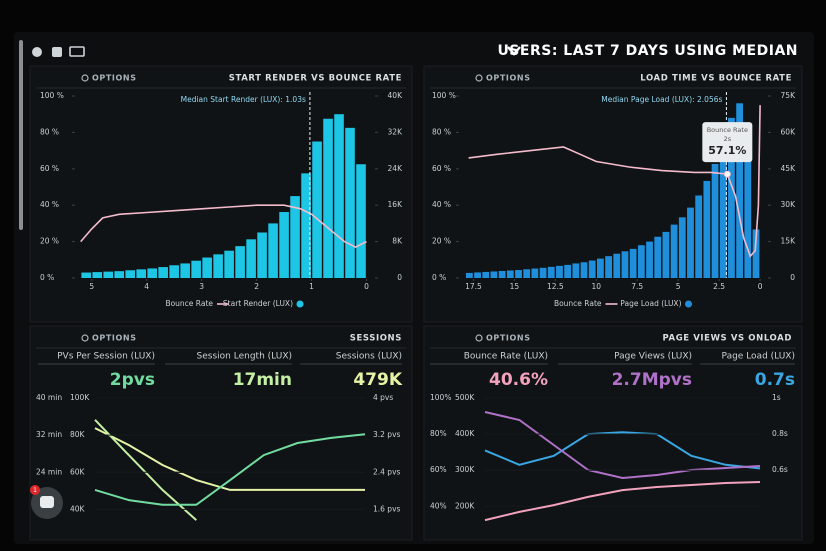 This screenshot has width=826, height=551. What do you see at coordinates (396, 168) in the screenshot?
I see `y2-tick-label: 24K` at bounding box center [396, 168].